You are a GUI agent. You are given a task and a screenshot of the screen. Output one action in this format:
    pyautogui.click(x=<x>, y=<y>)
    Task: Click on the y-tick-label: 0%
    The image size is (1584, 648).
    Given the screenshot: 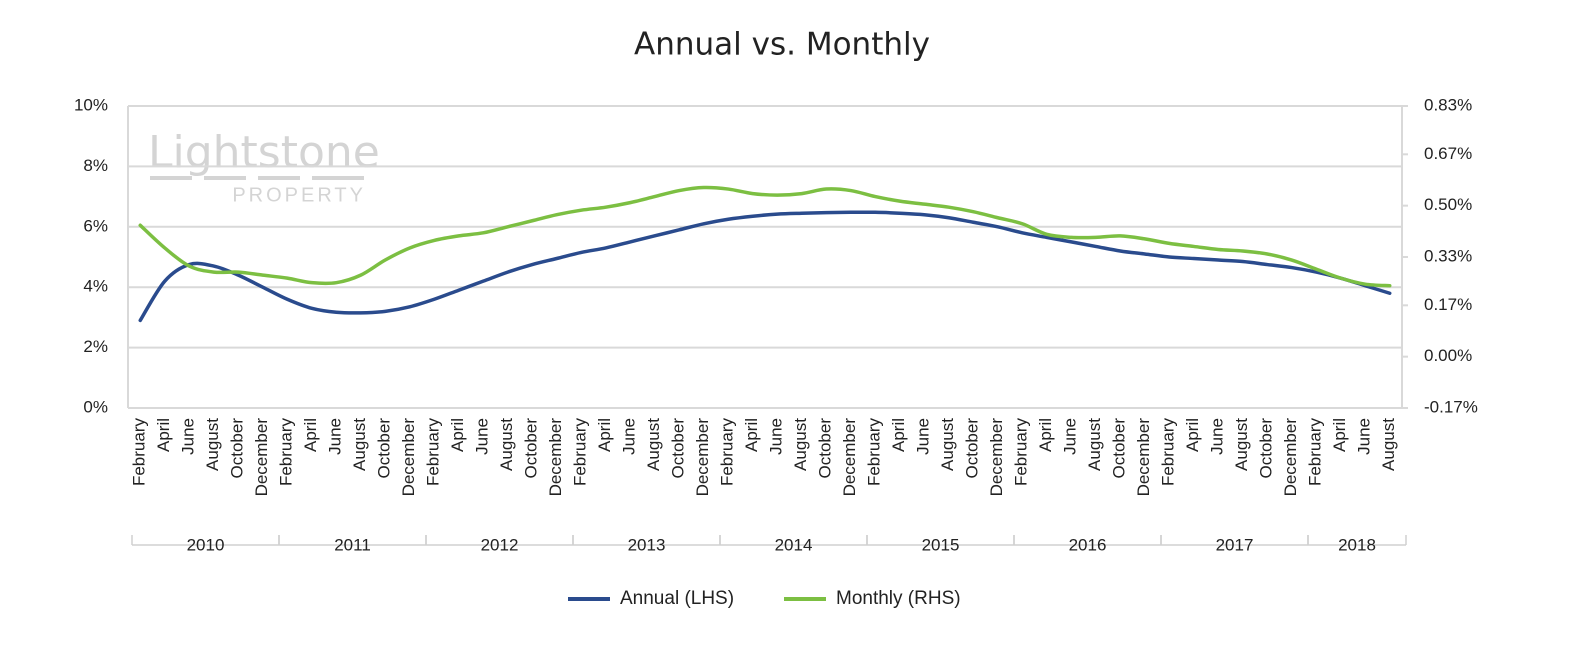 What is the action you would take?
    pyautogui.click(x=95, y=406)
    